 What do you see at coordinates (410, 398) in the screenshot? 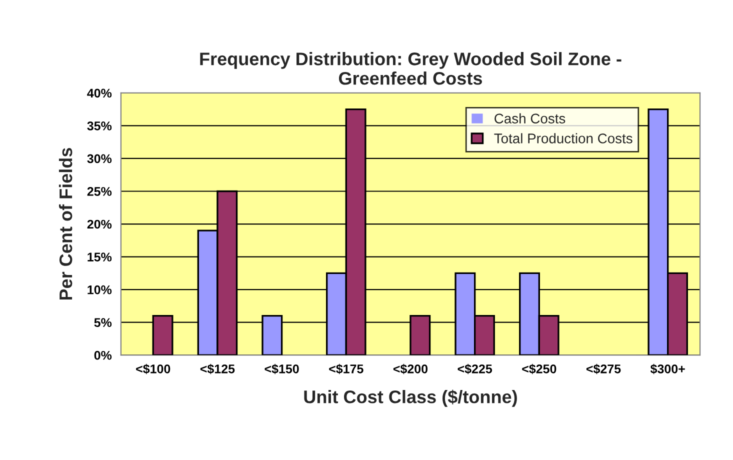
I see `x-axis-title: Unit Cost Class ($/tonne)` at bounding box center [410, 398].